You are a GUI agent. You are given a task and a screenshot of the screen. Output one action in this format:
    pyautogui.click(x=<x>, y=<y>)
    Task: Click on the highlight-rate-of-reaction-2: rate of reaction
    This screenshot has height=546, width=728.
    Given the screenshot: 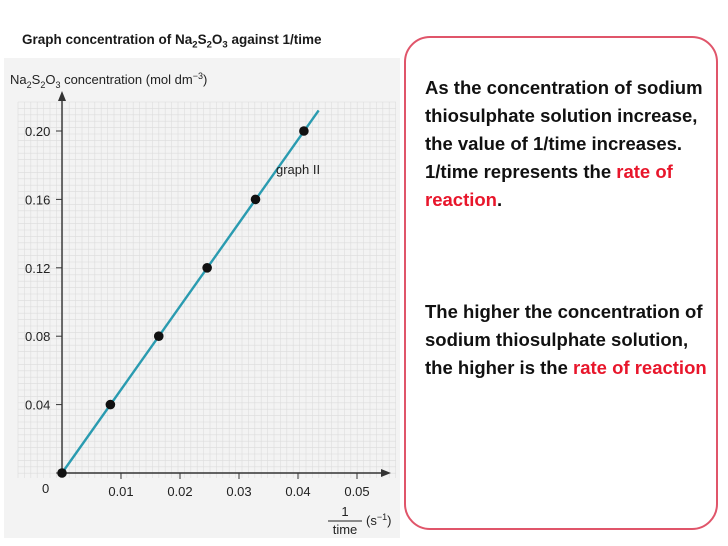 What is the action you would take?
    pyautogui.click(x=640, y=367)
    